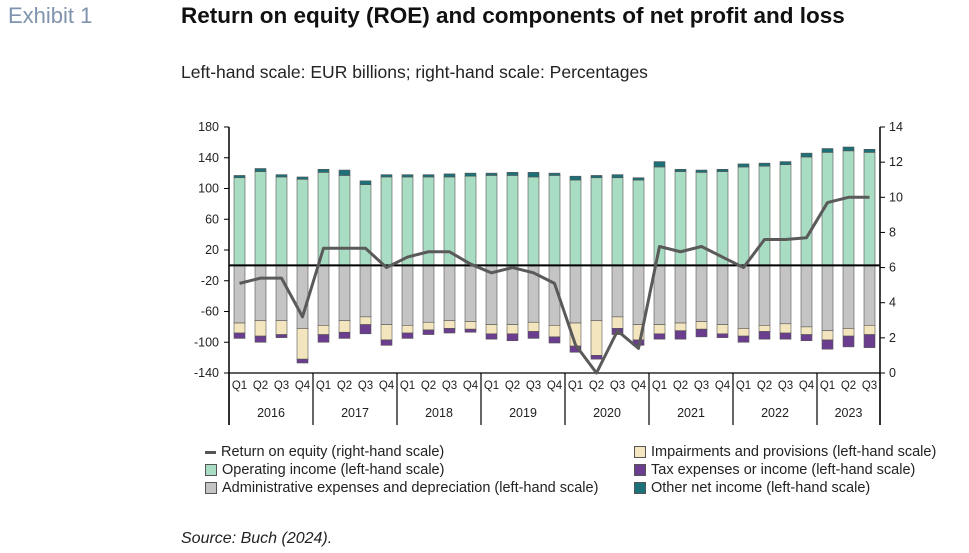  I want to click on right-tick-label: 6, so click(892, 268).